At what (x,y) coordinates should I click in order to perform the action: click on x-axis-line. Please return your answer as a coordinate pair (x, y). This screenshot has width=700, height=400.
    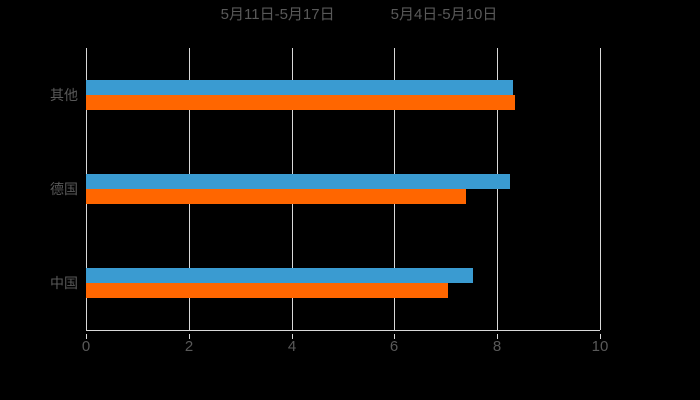
    Looking at the image, I should click on (343, 330).